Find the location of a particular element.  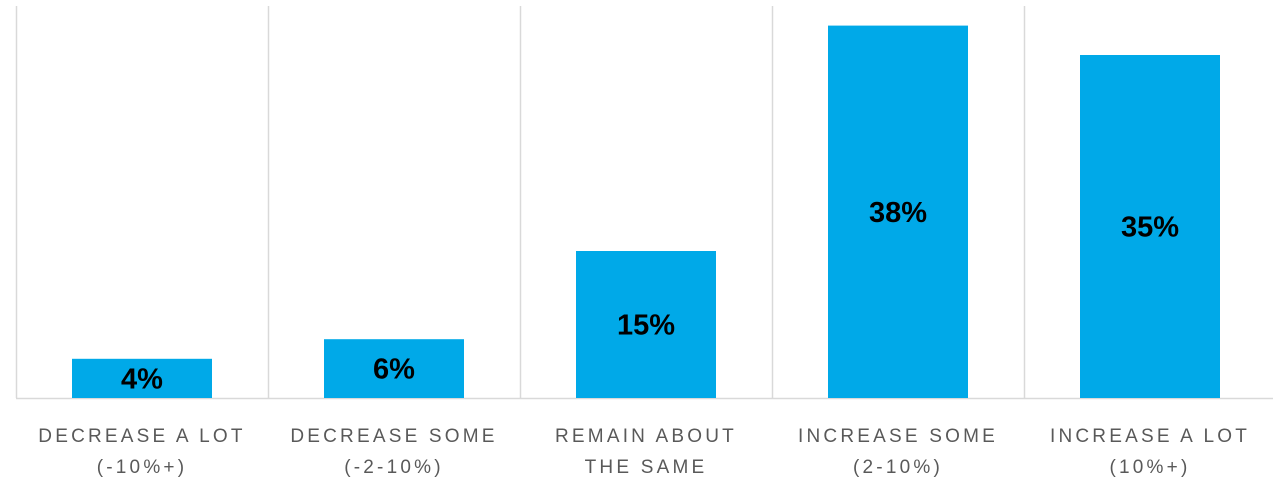

data-label: 38% is located at coordinates (898, 213).